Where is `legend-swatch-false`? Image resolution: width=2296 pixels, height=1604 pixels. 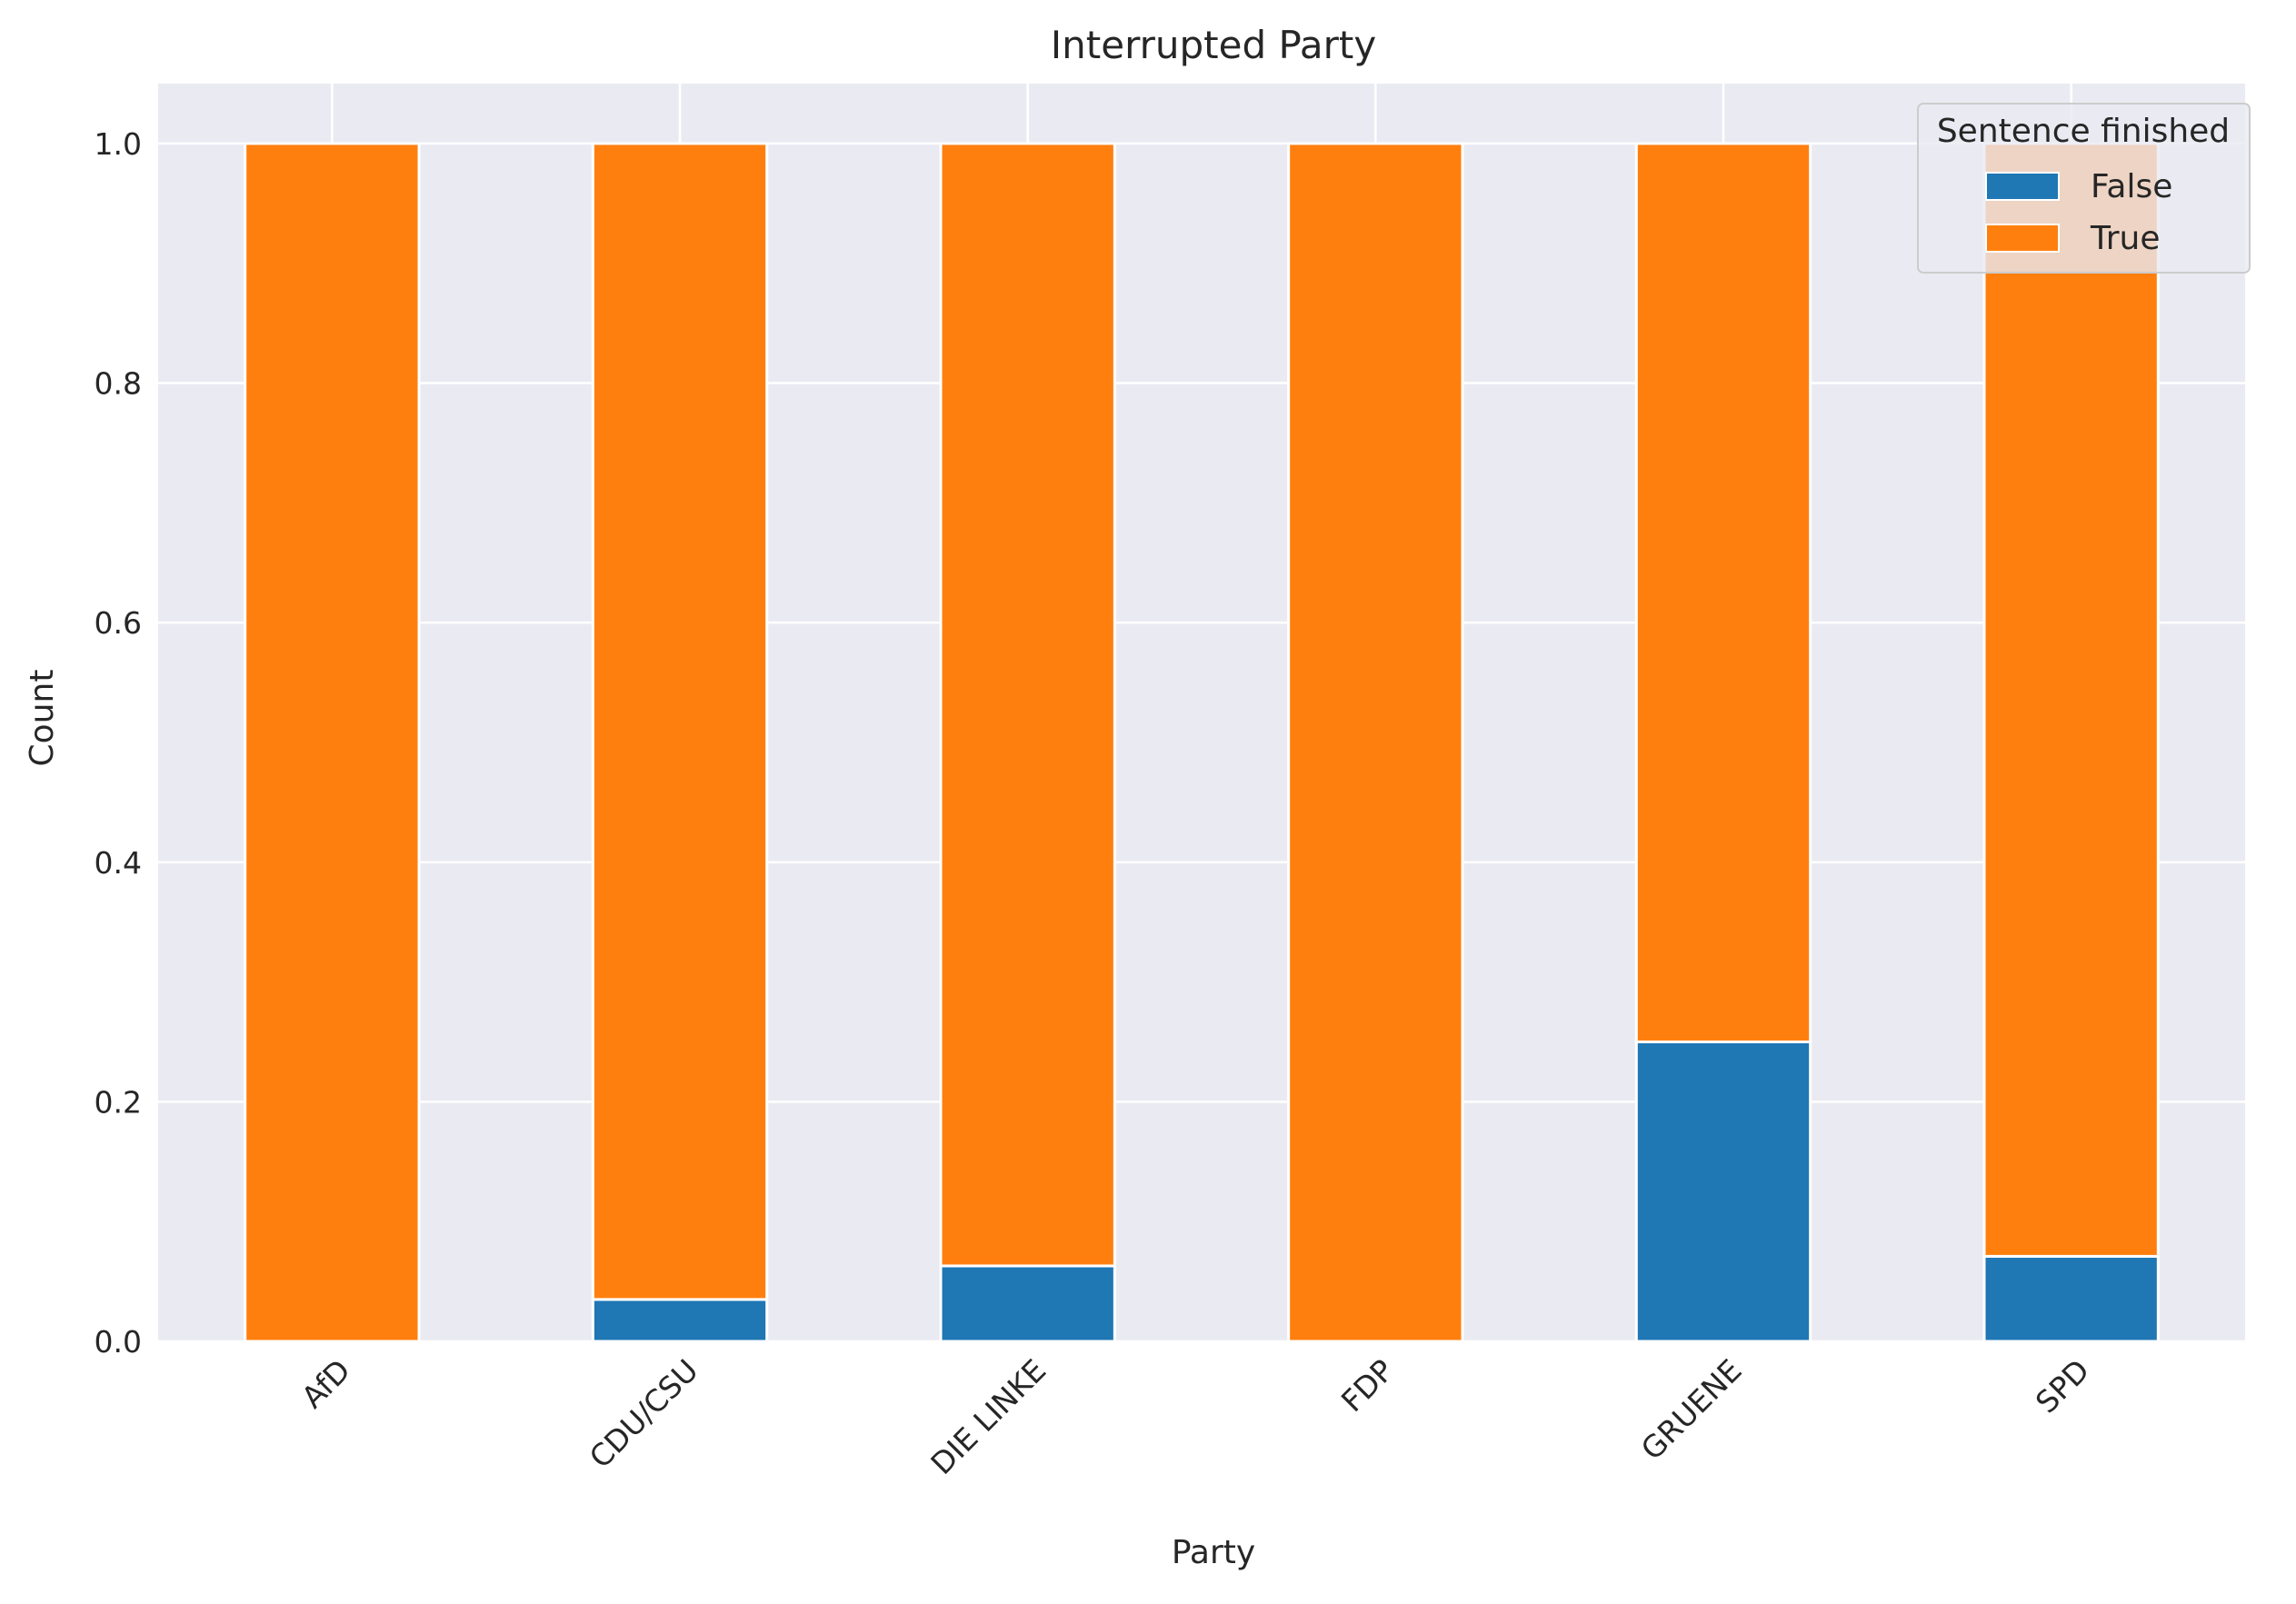 legend-swatch-false is located at coordinates (2022, 186).